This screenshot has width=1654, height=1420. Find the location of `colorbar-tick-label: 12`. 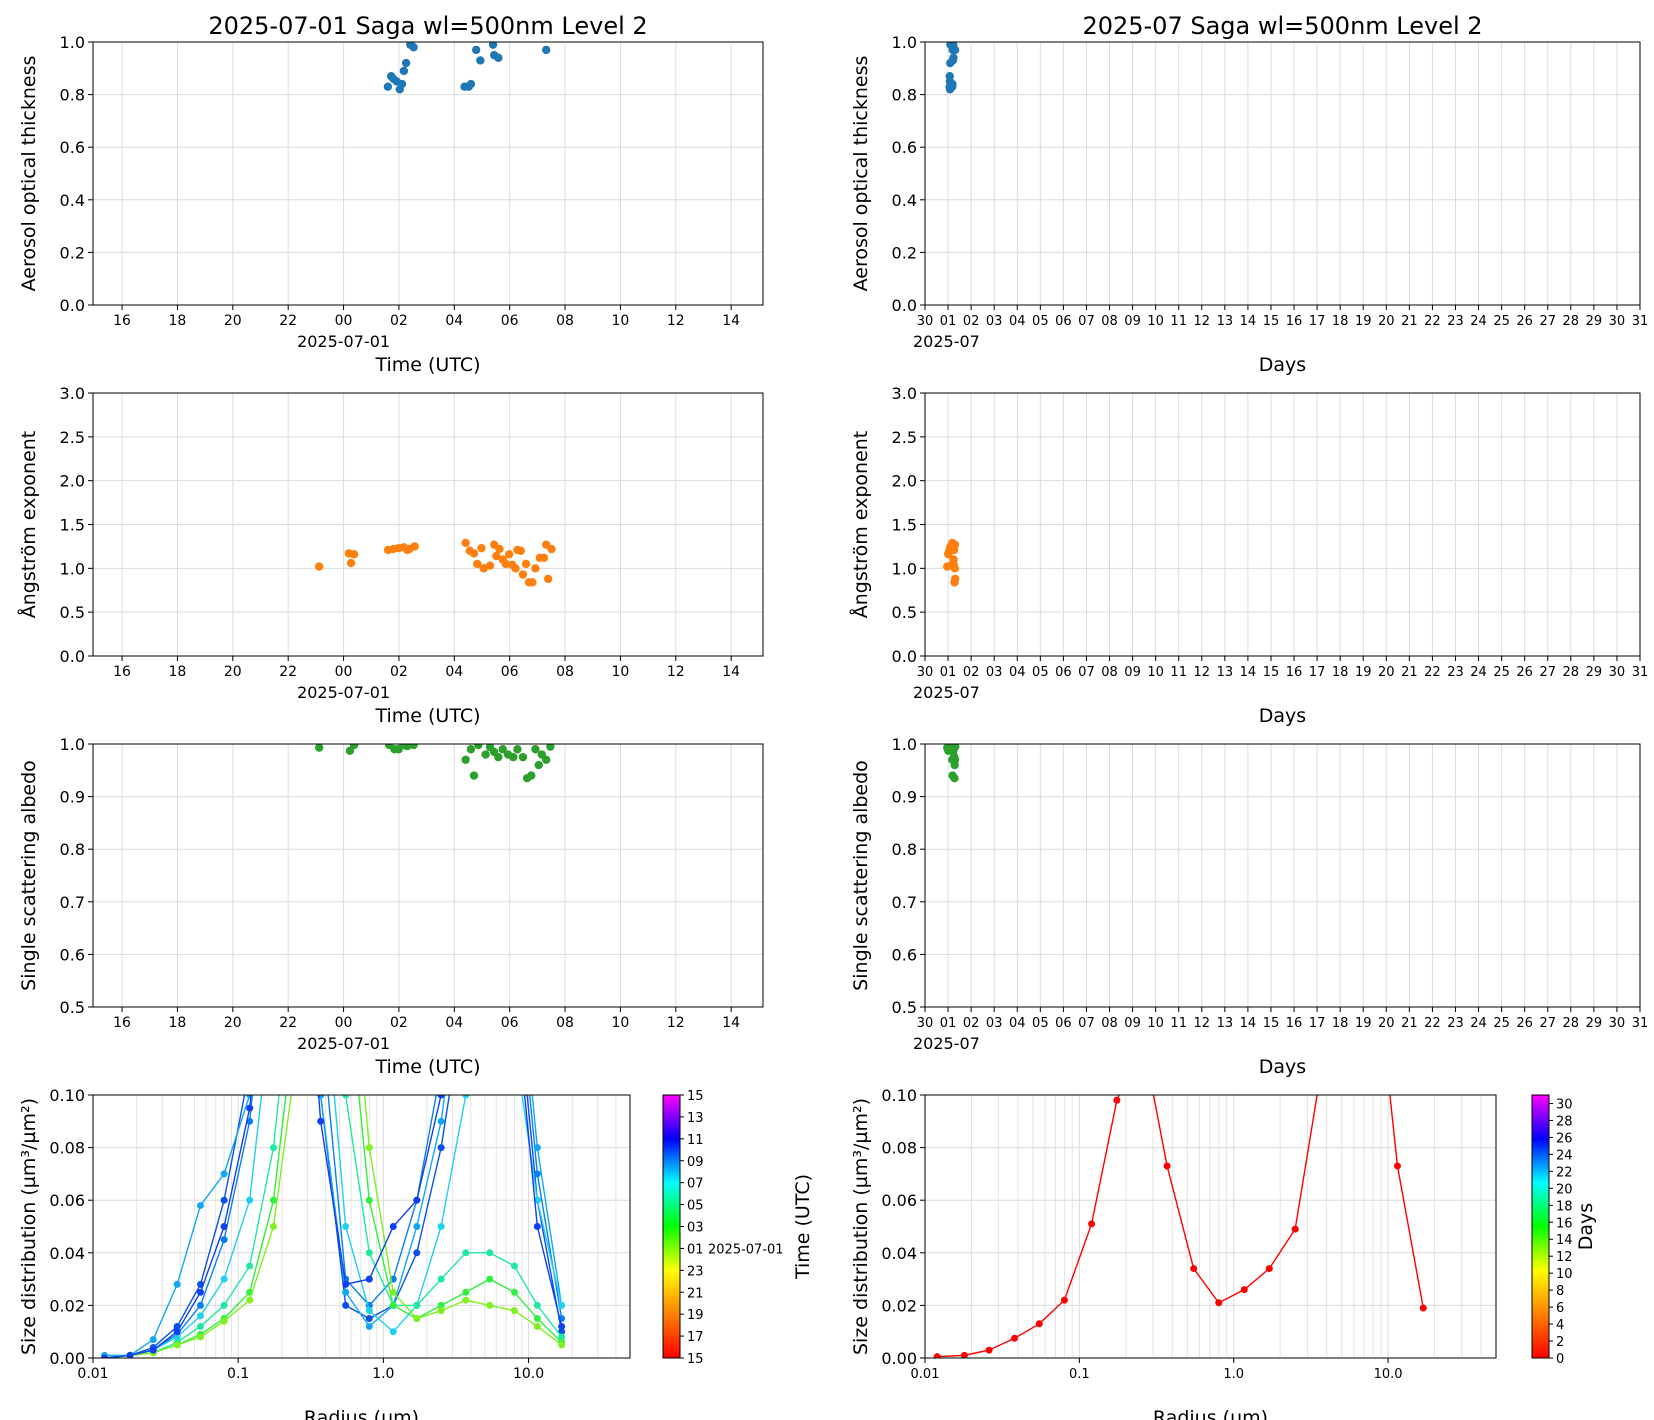

colorbar-tick-label: 12 is located at coordinates (1564, 1257).